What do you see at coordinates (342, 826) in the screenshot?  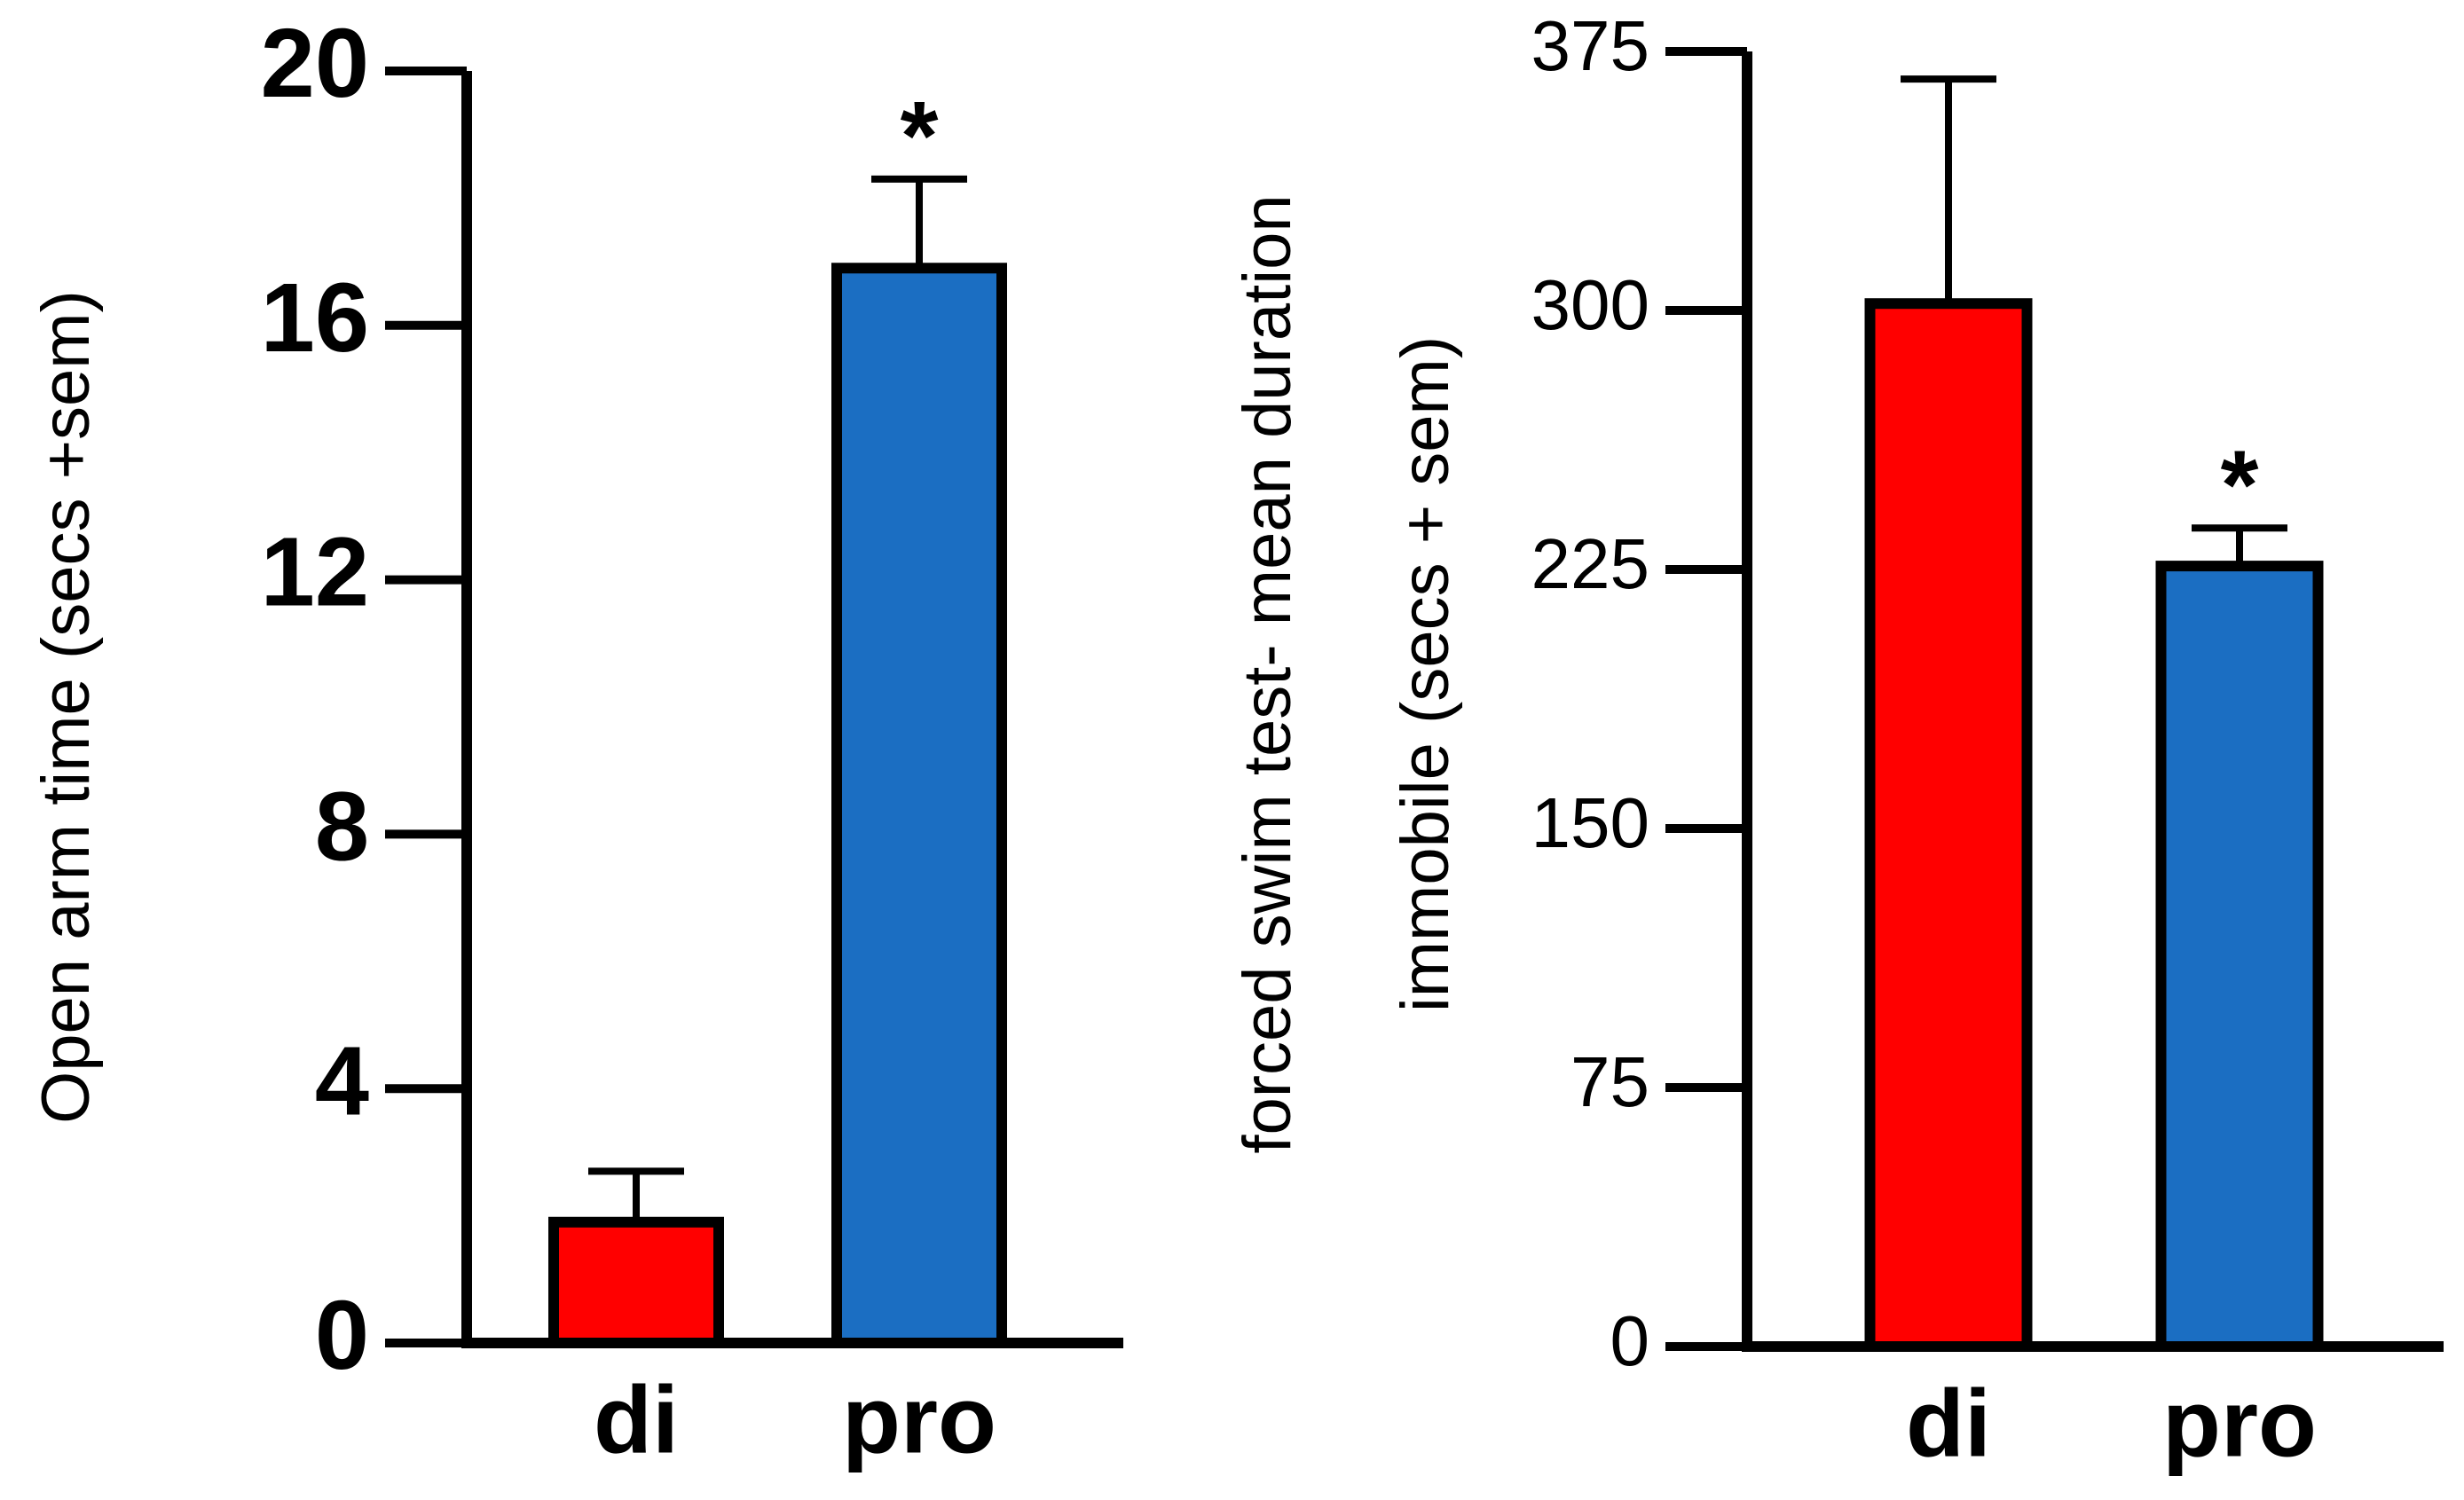 I see `y-tick-label: 8` at bounding box center [342, 826].